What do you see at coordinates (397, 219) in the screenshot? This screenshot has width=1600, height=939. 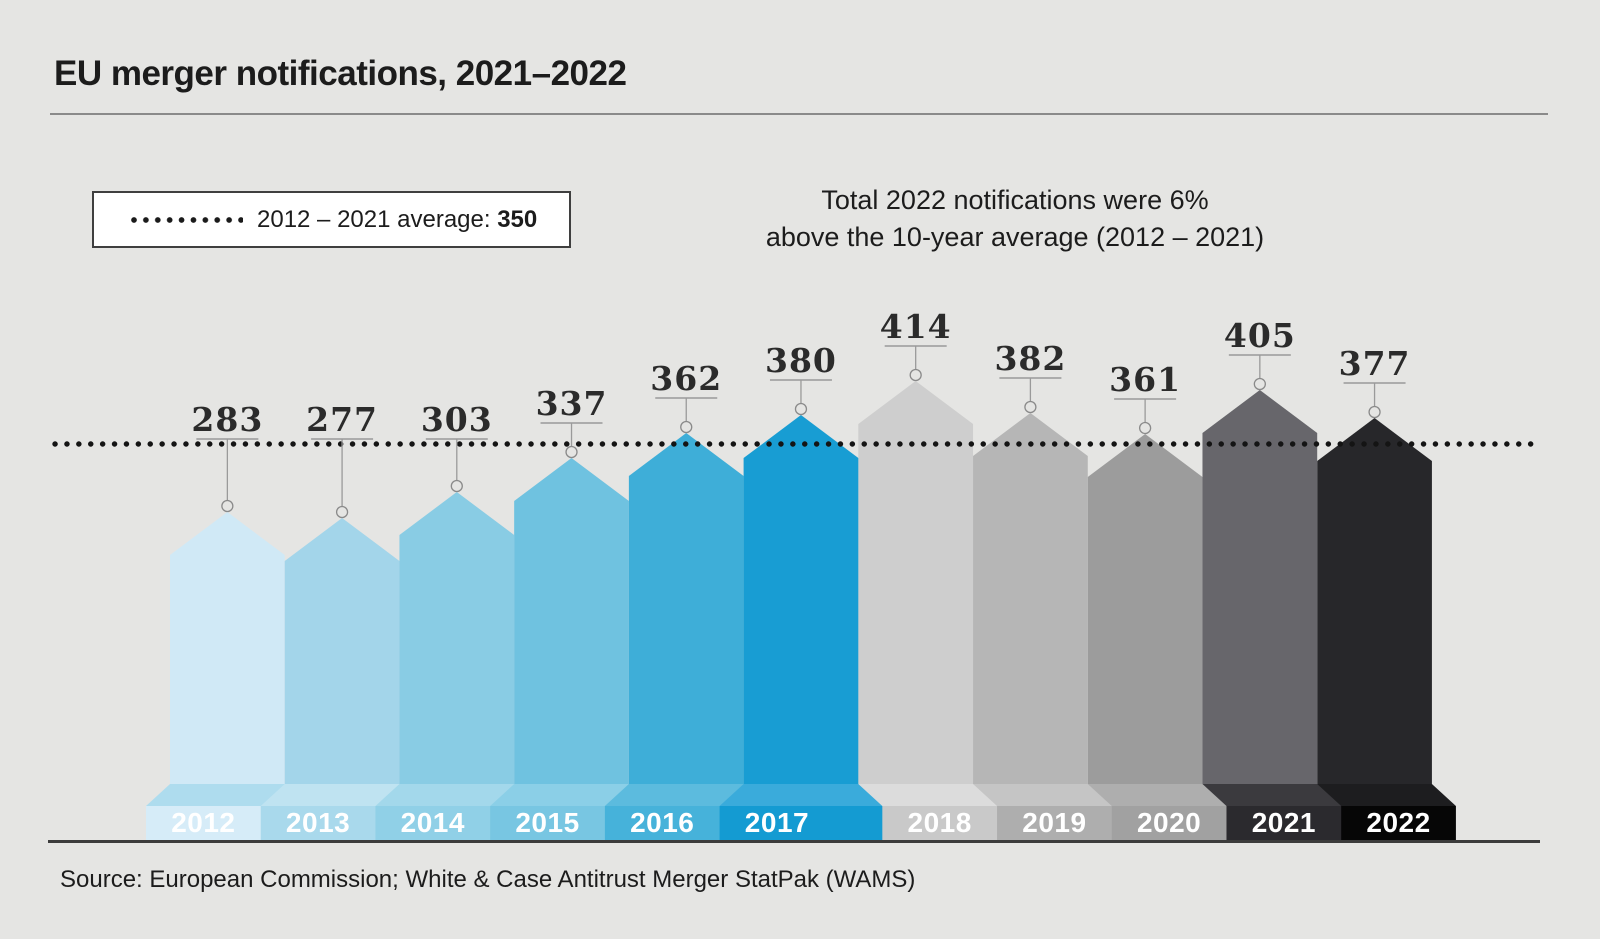 I see `average-legend-label: 2012 – 2021 average: 350` at bounding box center [397, 219].